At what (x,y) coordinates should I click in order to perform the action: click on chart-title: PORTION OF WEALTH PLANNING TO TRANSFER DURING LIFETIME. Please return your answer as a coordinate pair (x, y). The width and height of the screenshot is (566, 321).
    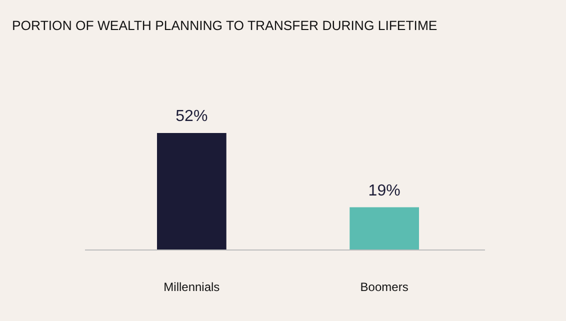
    Looking at the image, I should click on (225, 25).